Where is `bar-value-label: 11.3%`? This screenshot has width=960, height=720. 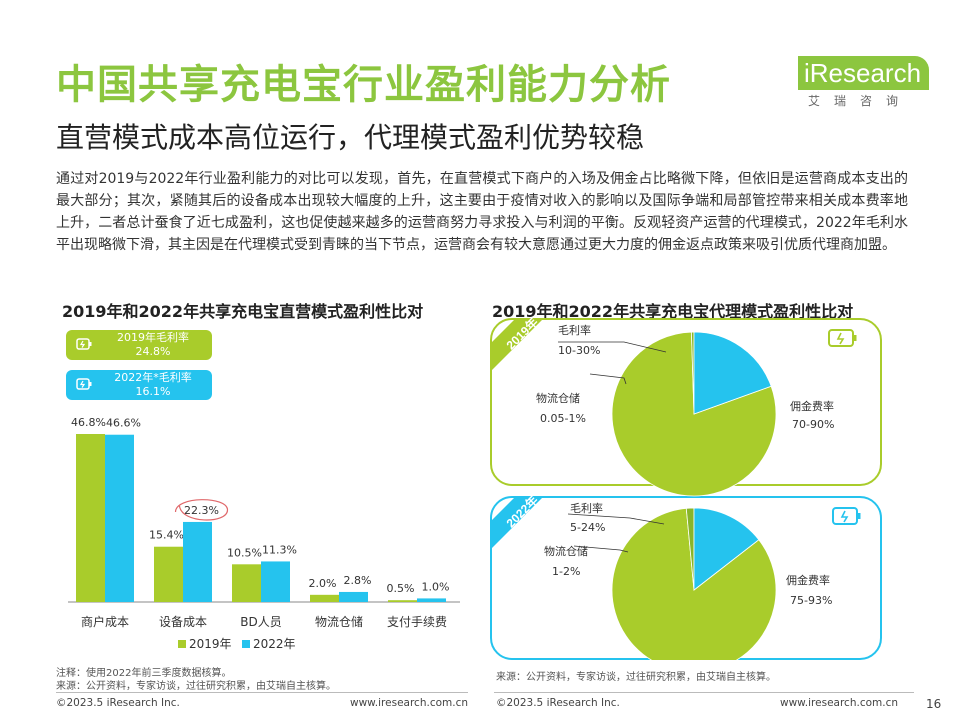
bar-value-label: 11.3% is located at coordinates (279, 549).